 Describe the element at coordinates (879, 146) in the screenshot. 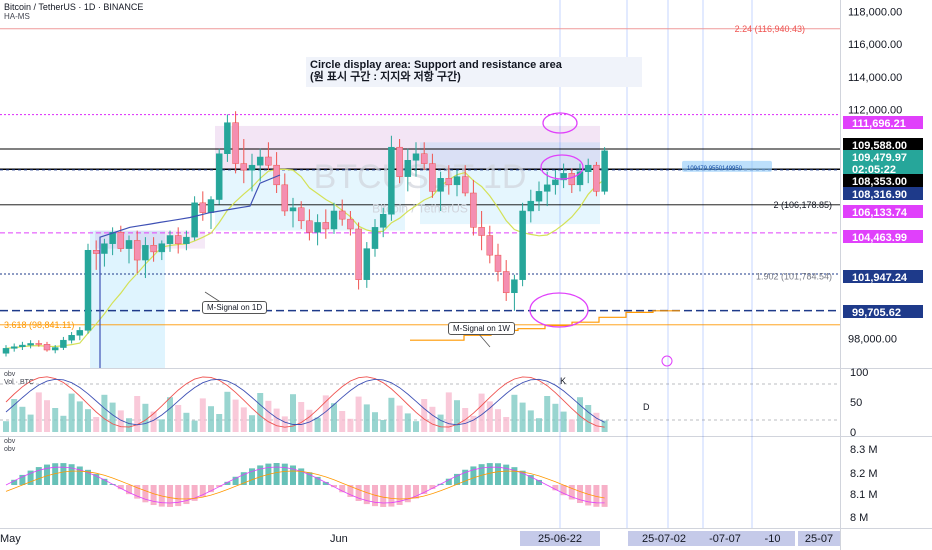

I see `price-badge-text: 109,588.00` at that location.